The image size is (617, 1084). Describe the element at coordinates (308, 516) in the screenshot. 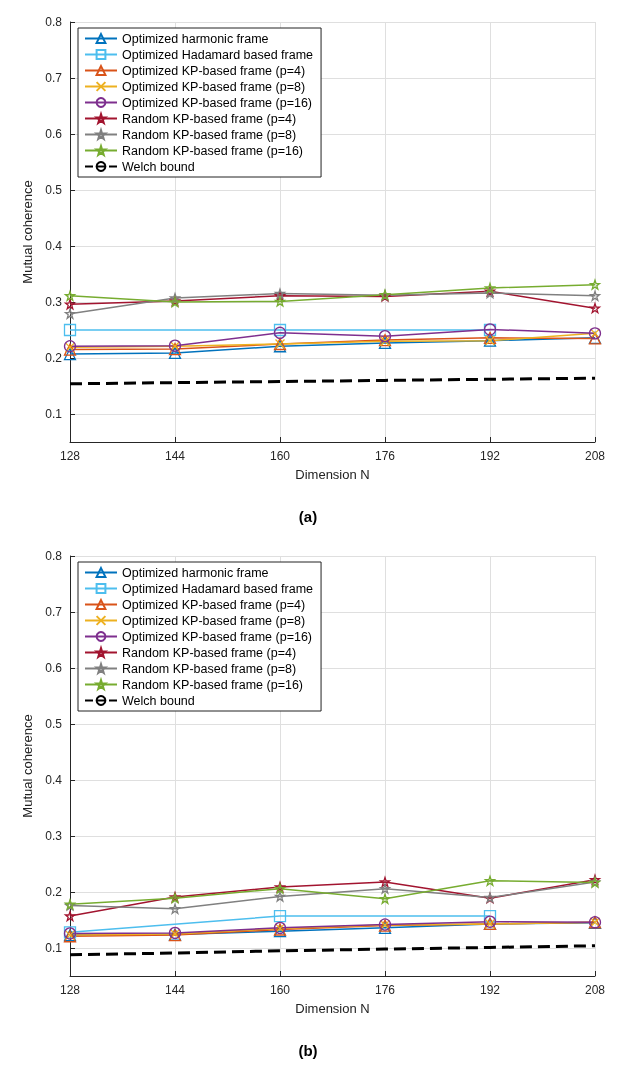

I see `text: (a)` at that location.